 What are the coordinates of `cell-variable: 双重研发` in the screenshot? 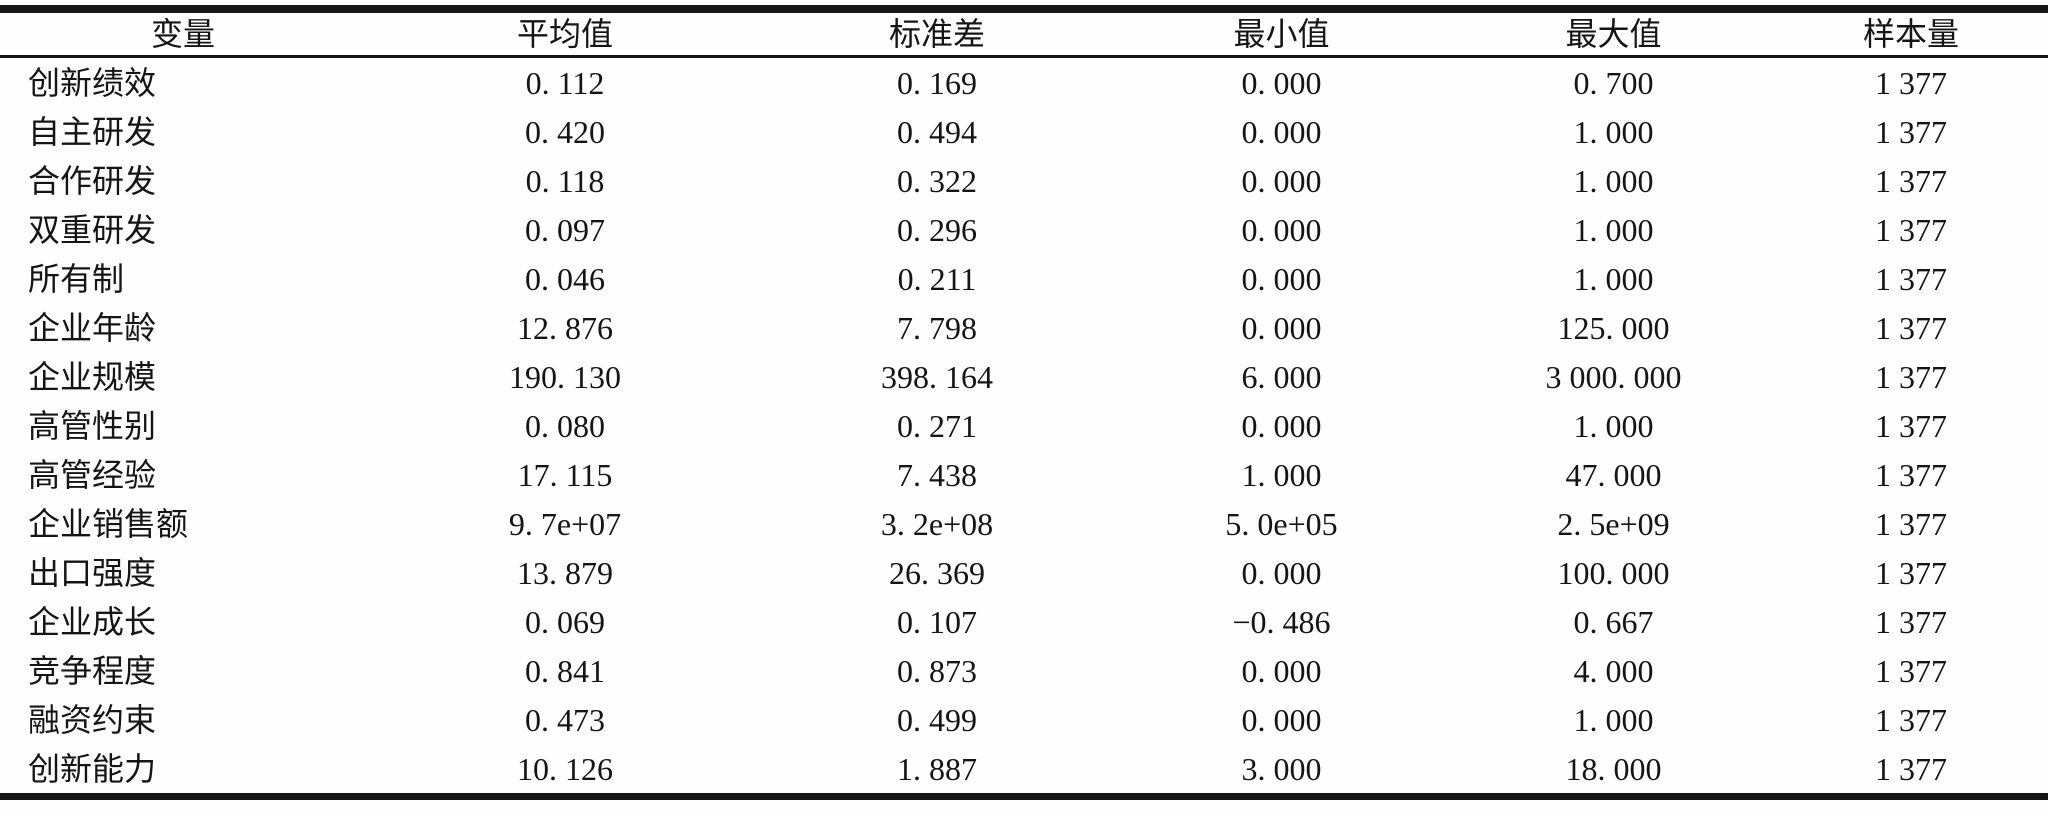 It's located at (92, 229).